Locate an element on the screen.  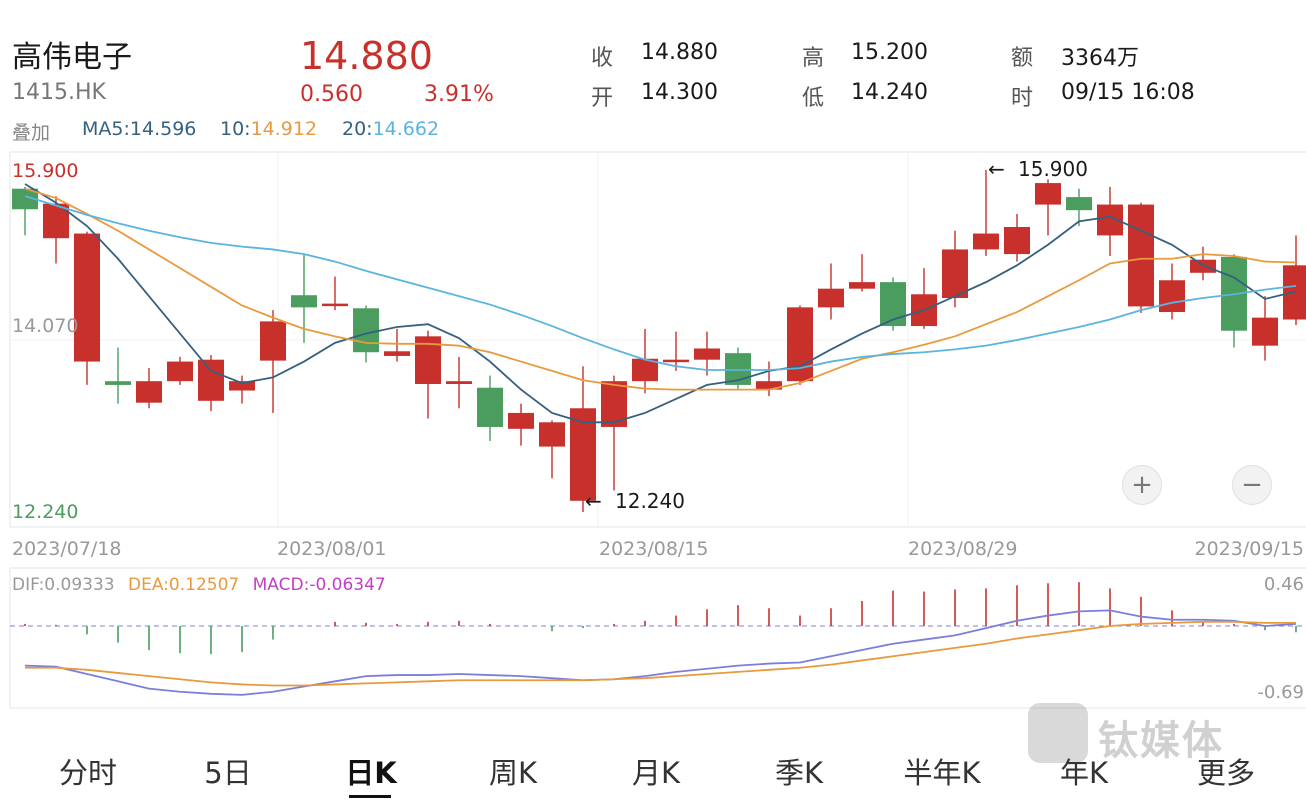
plus-icon: + is located at coordinates (1142, 485).